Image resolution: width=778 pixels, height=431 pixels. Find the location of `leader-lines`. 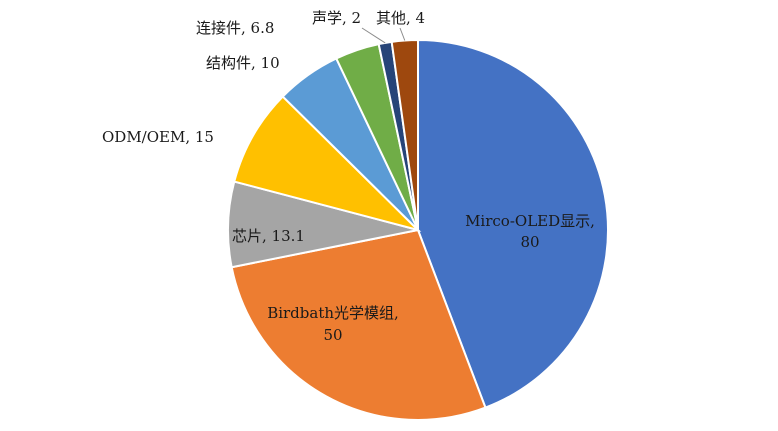

leader-lines is located at coordinates (383, 35).